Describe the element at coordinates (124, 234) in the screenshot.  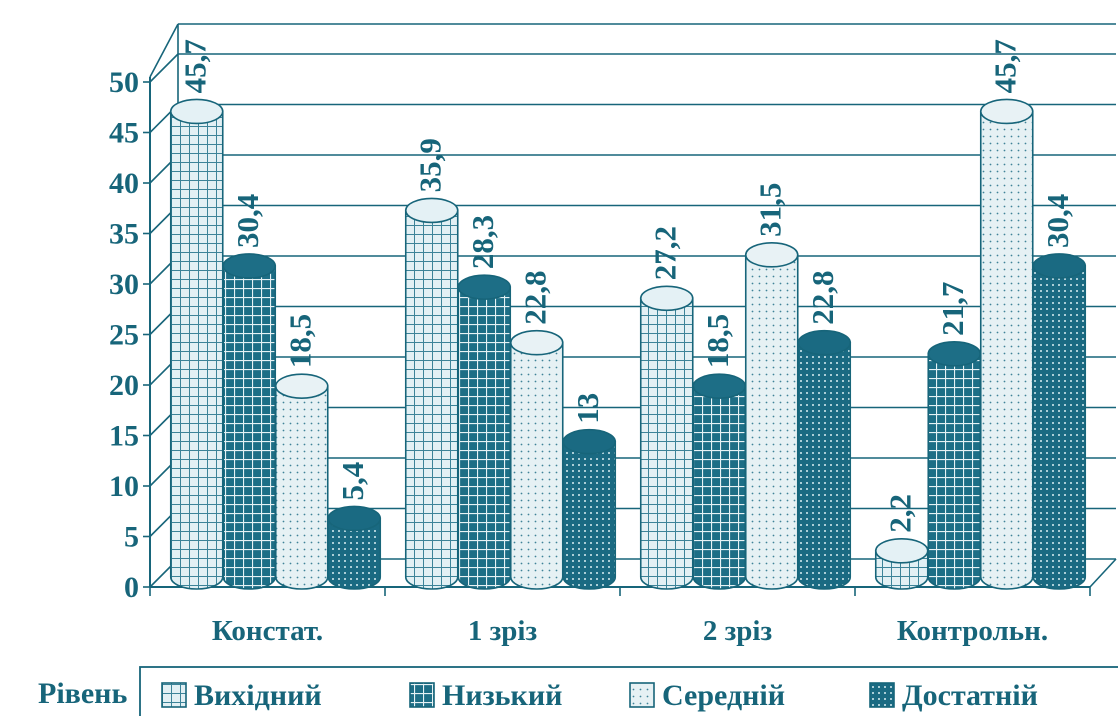
I see `y-tick-label: 35` at that location.